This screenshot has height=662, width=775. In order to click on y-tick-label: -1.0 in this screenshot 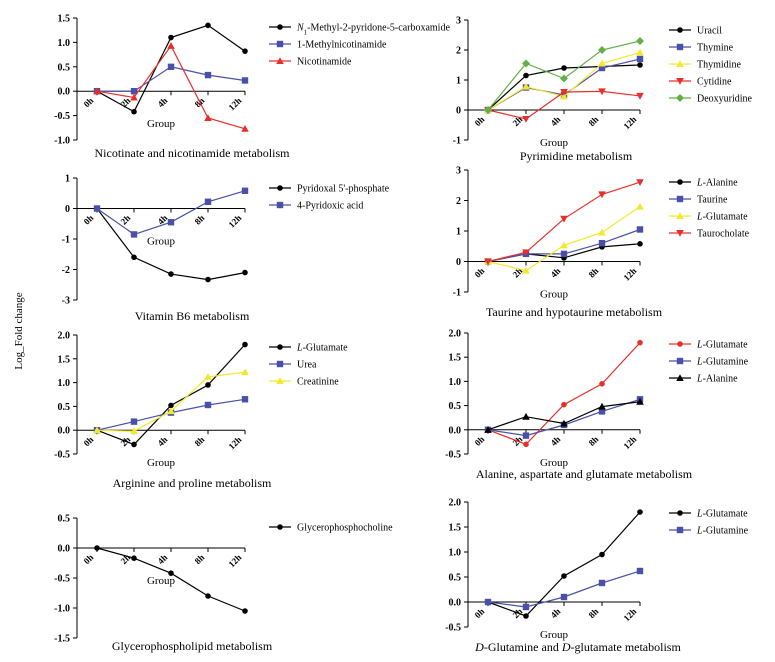, I will do `click(62, 609)`.